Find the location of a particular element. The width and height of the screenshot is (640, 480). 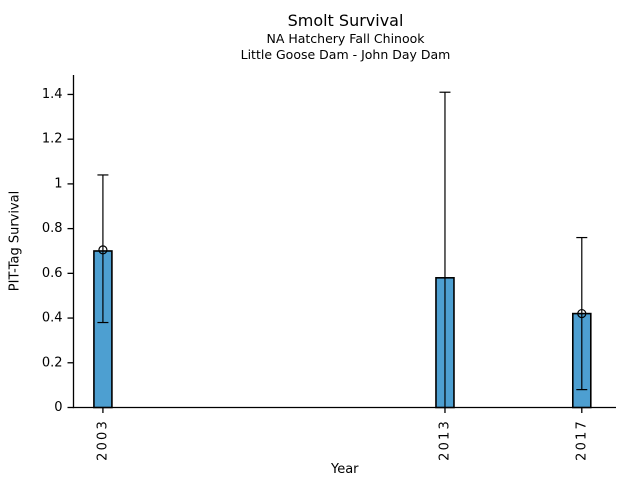

point-marker-2017 is located at coordinates (582, 313).